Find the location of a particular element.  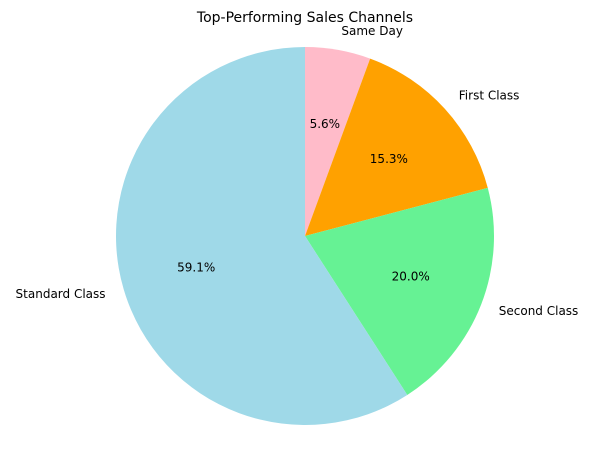

slice-percent-standard-class: 59.1% is located at coordinates (196, 267).